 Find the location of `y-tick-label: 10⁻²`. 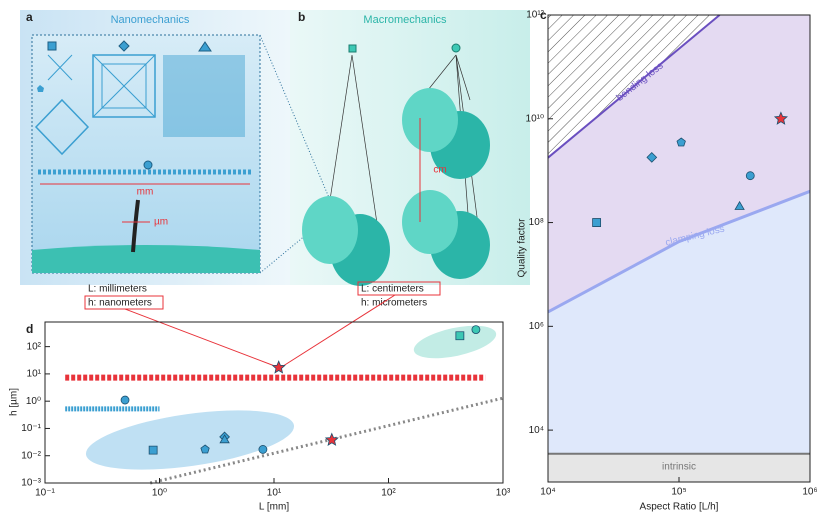

y-tick-label: 10⁻² is located at coordinates (31, 455).